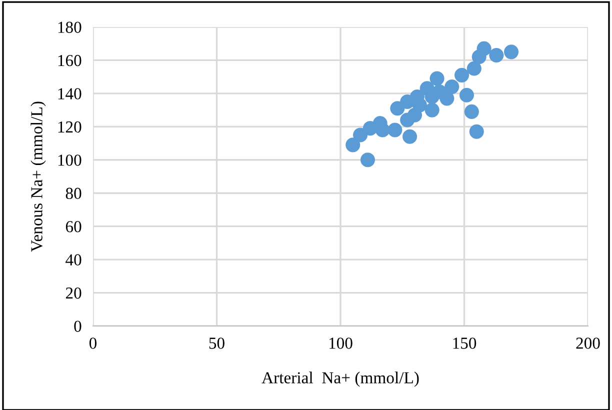 This screenshot has width=612, height=410. I want to click on x-tick-label: 200, so click(588, 343).